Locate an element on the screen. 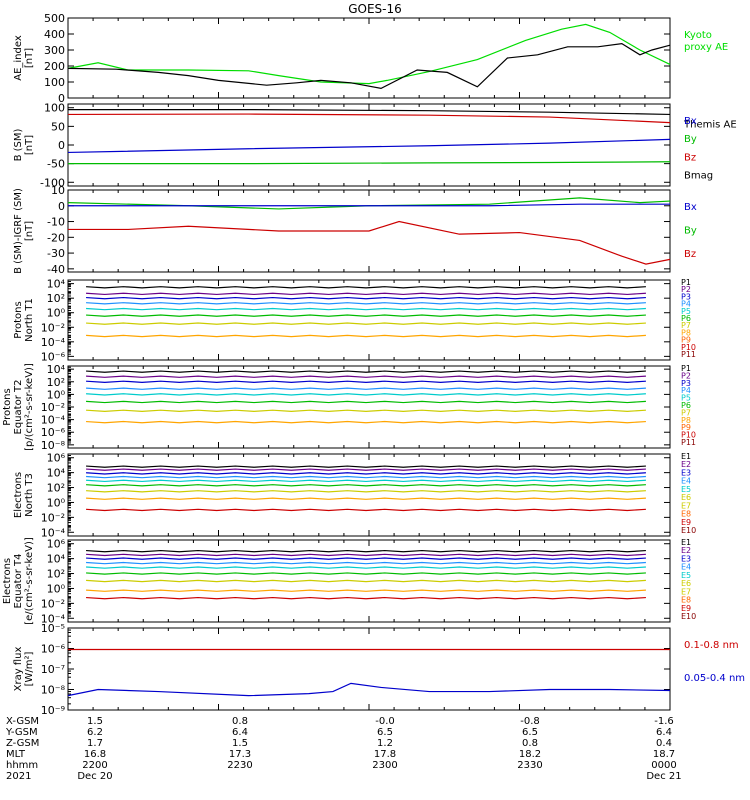  x-axis-value: Dec 21 is located at coordinates (663, 776).